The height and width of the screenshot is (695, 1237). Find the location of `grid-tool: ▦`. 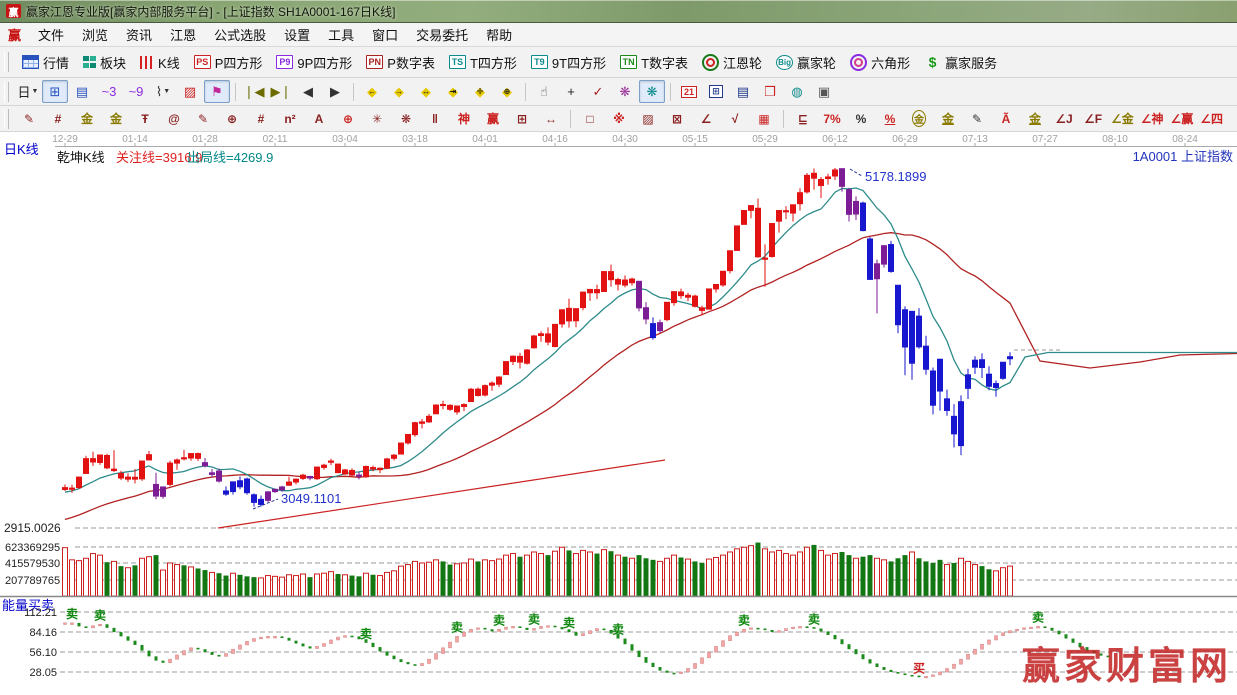

grid-tool: ▦ is located at coordinates (764, 118).